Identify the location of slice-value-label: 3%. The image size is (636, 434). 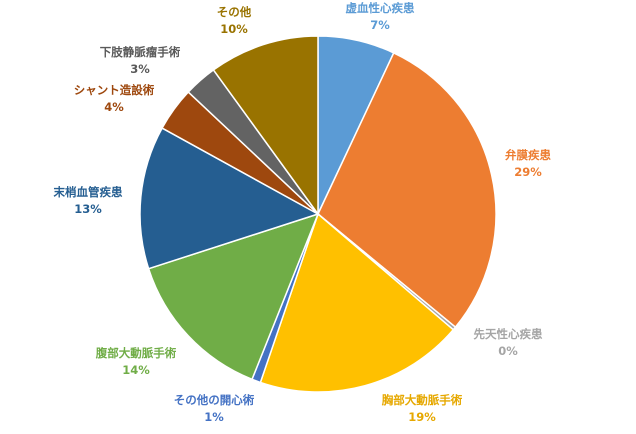
(140, 69).